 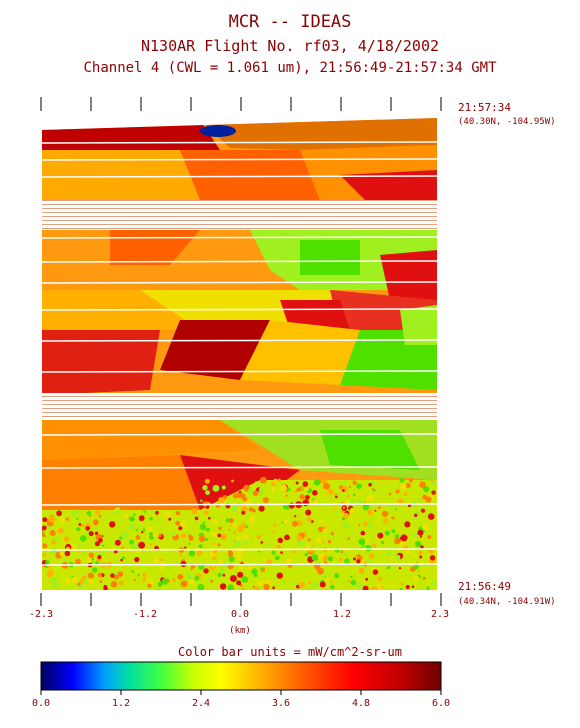 I want to click on top-ticks, so click(x=241, y=104).